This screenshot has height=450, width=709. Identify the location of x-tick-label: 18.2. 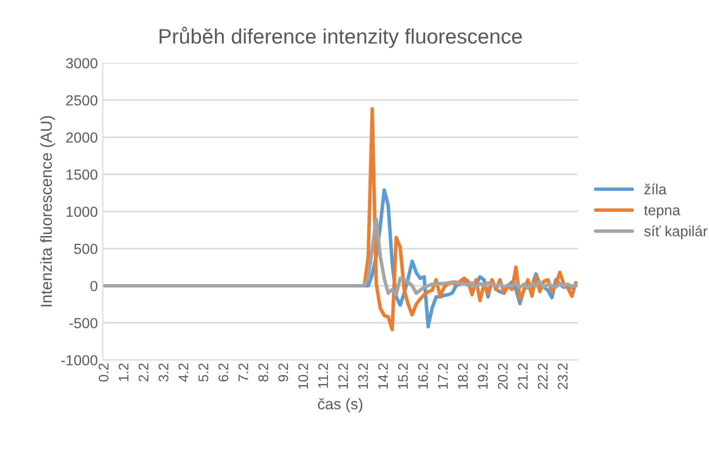
(463, 376).